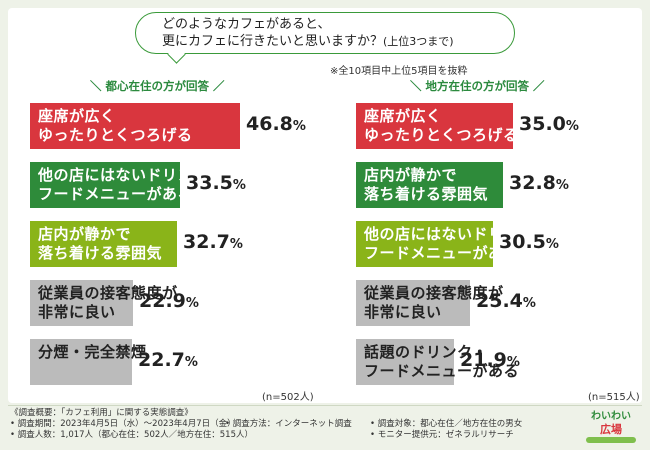 Image resolution: width=650 pixels, height=450 pixels. Describe the element at coordinates (161, 360) in the screenshot. I see `chart-0-value-number: 22.7` at that location.